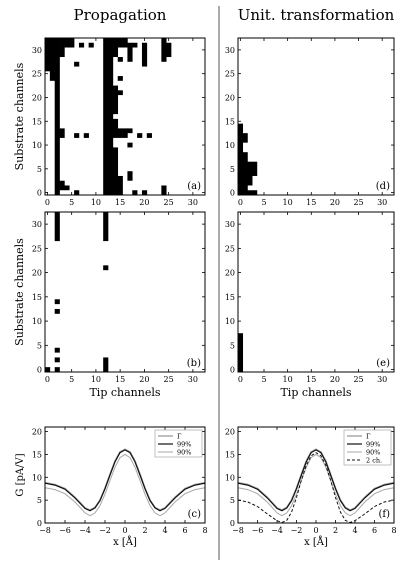 This screenshot has height=566, width=415. I want to click on y-axis-label: Substrate channels, so click(19, 292).